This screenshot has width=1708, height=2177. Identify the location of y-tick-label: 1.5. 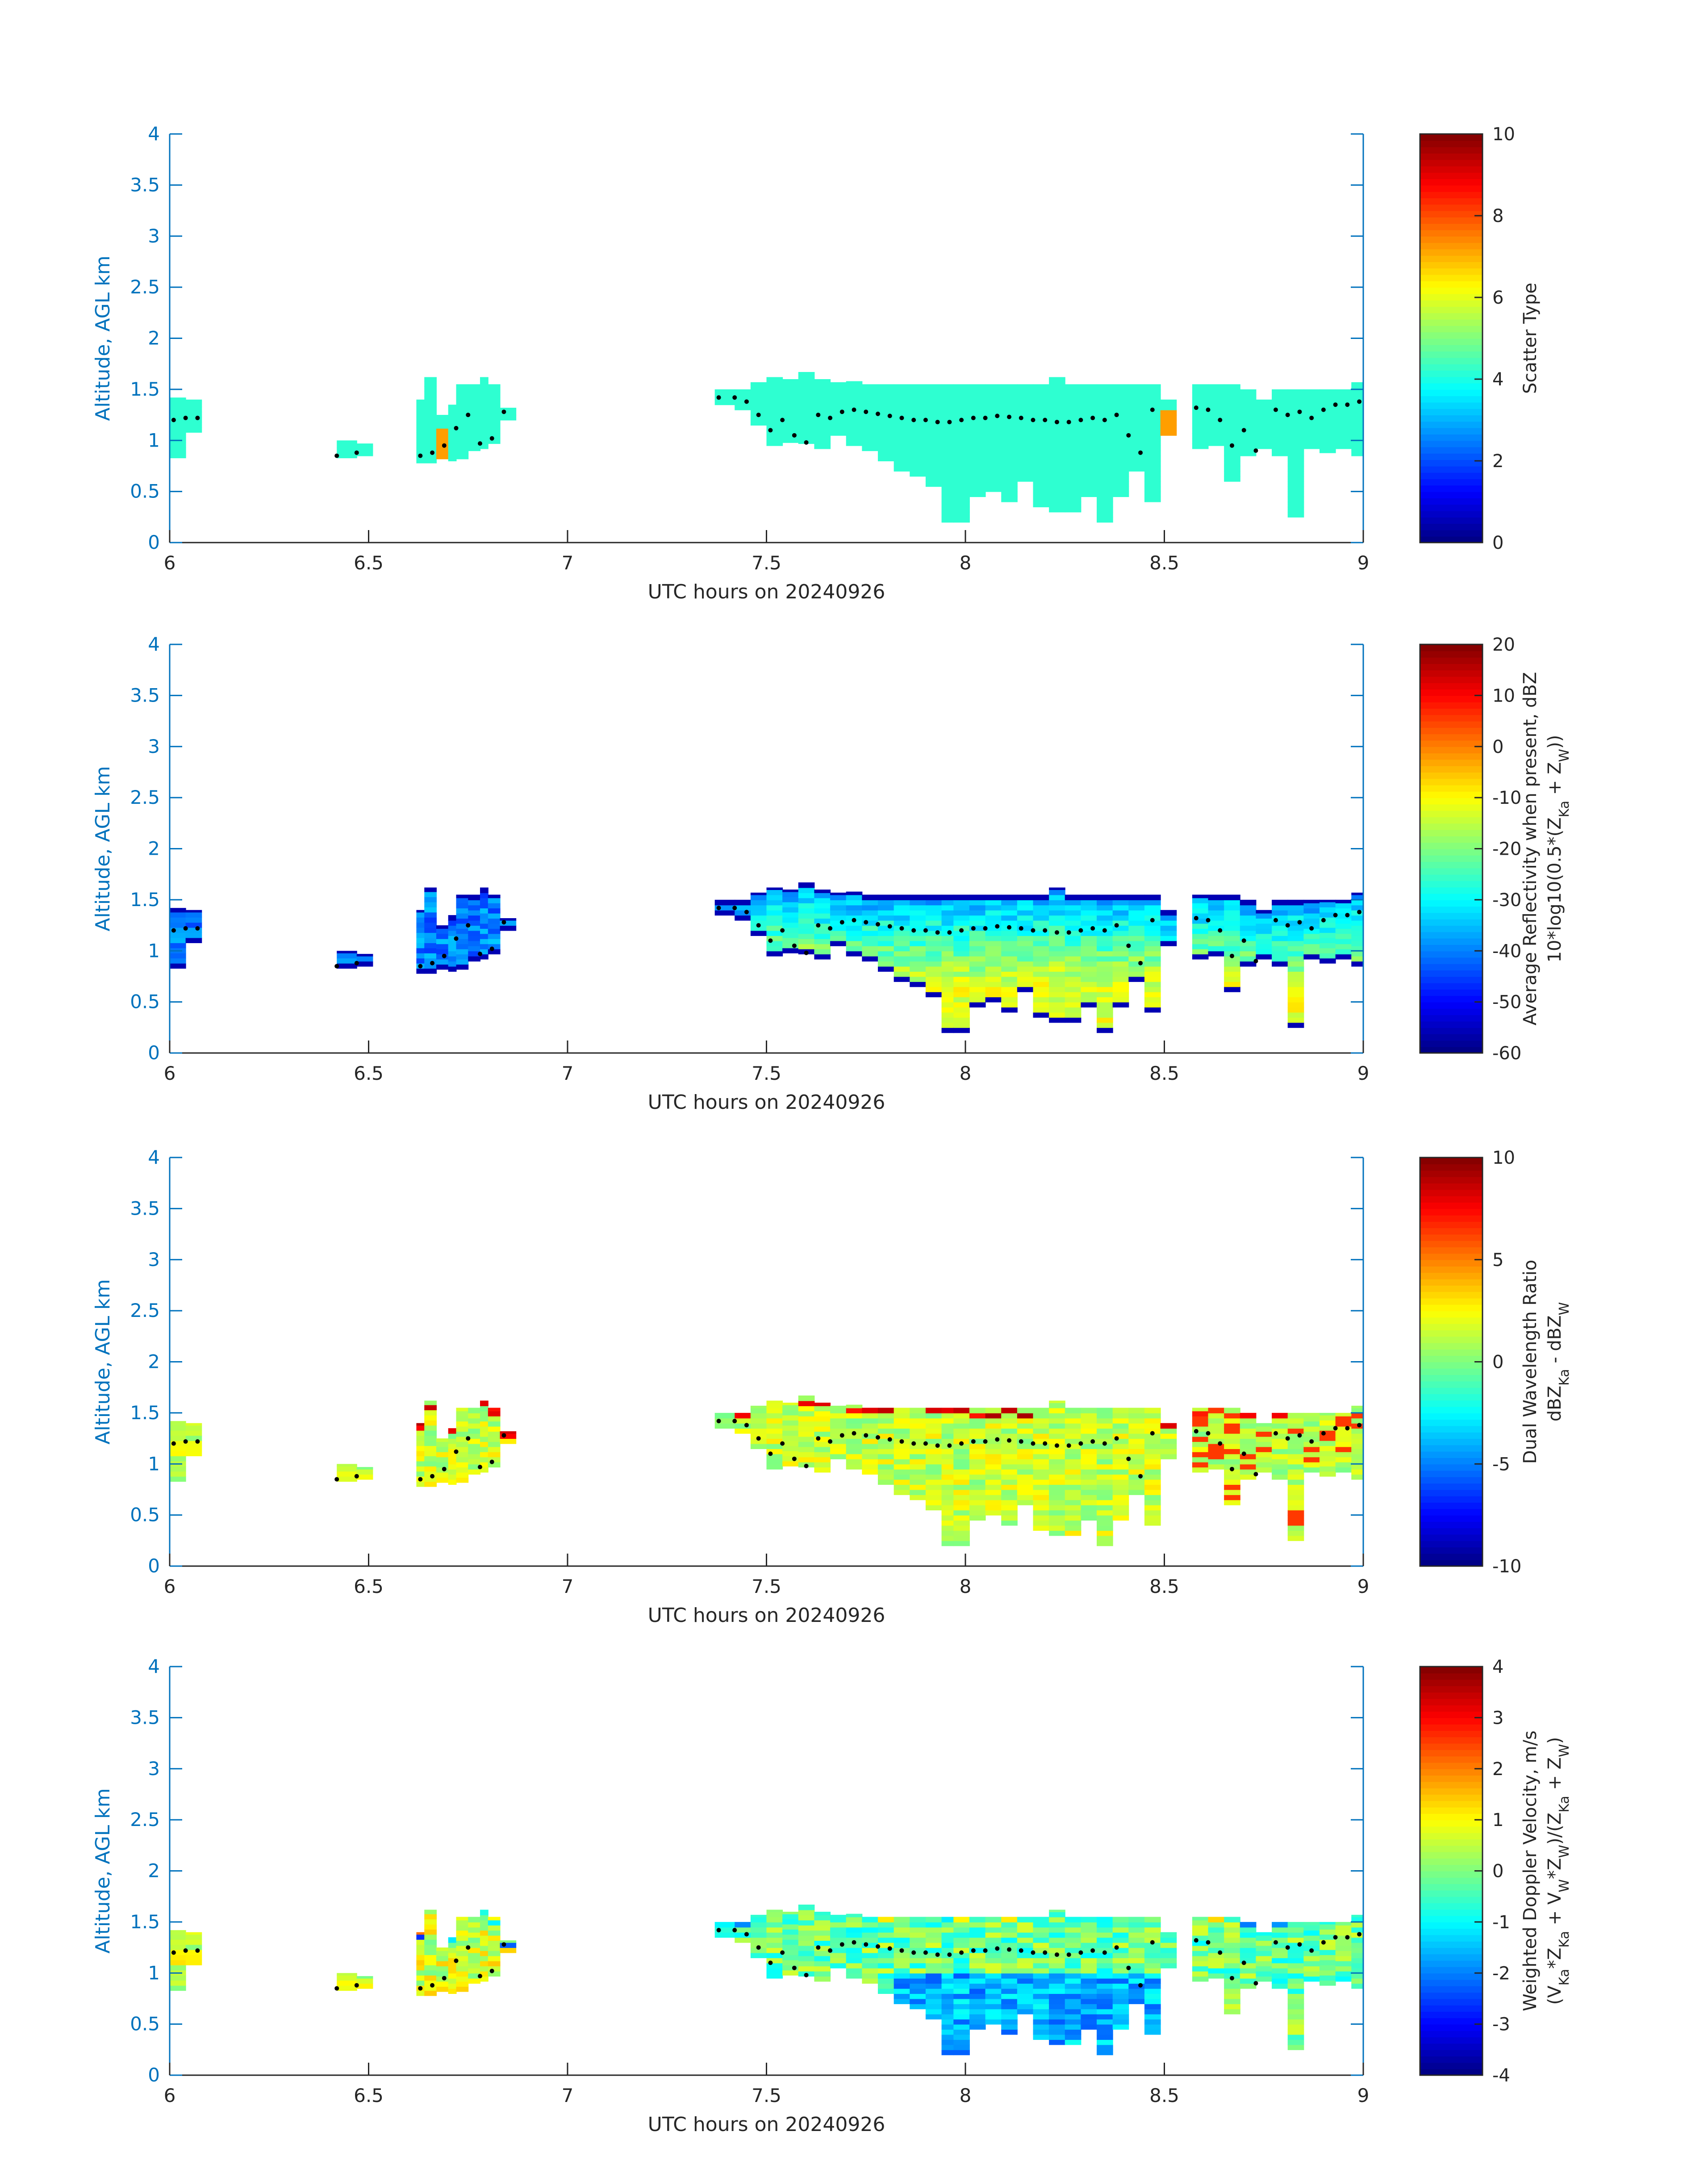
(145, 389).